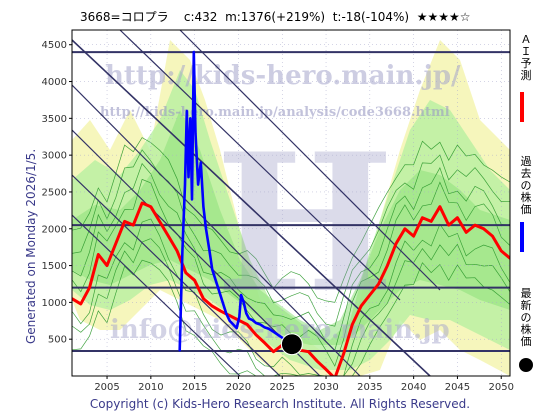  I want to click on x-tick-label: 2050, so click(501, 387).